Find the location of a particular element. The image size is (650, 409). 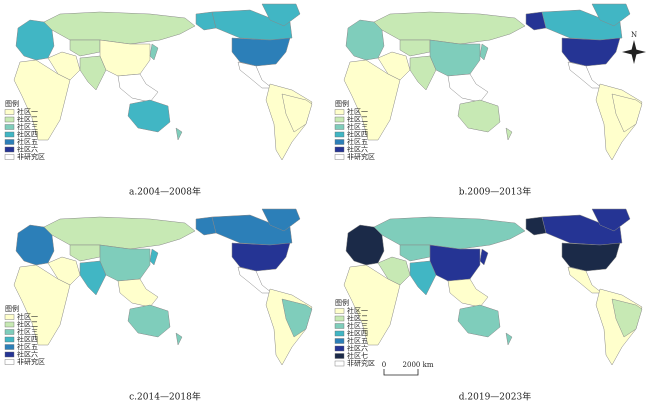

scale-label: 2000 km is located at coordinates (418, 365).